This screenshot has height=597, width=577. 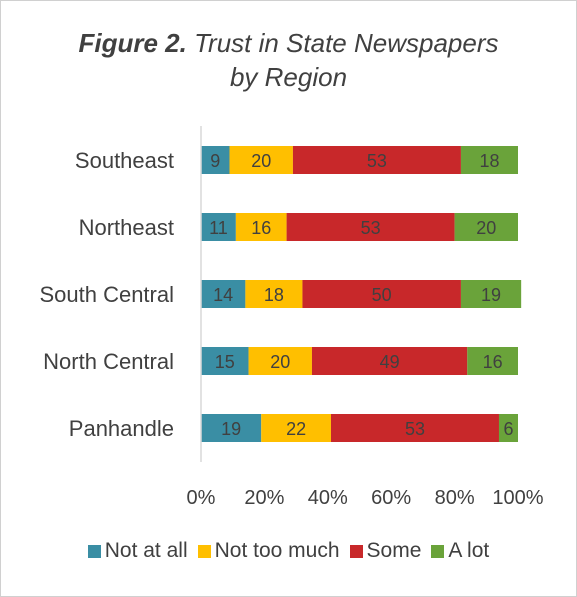 I want to click on legend-label: Not too much, so click(x=277, y=550).